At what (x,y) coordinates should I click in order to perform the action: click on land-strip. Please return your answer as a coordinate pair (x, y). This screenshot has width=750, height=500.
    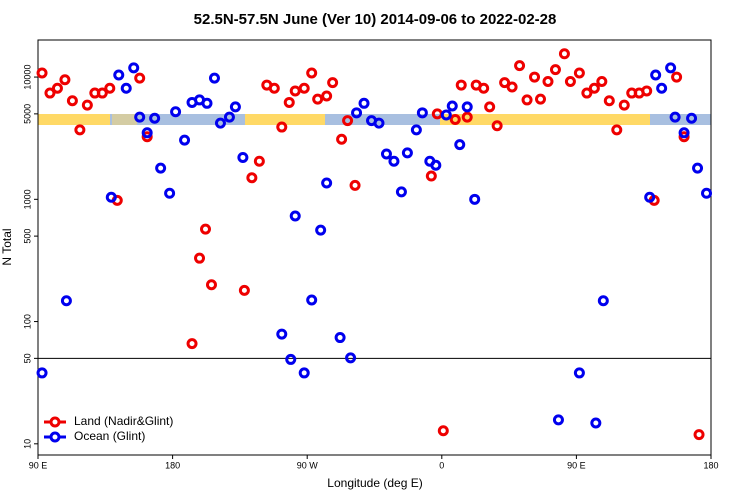
    Looking at the image, I should click on (285, 119).